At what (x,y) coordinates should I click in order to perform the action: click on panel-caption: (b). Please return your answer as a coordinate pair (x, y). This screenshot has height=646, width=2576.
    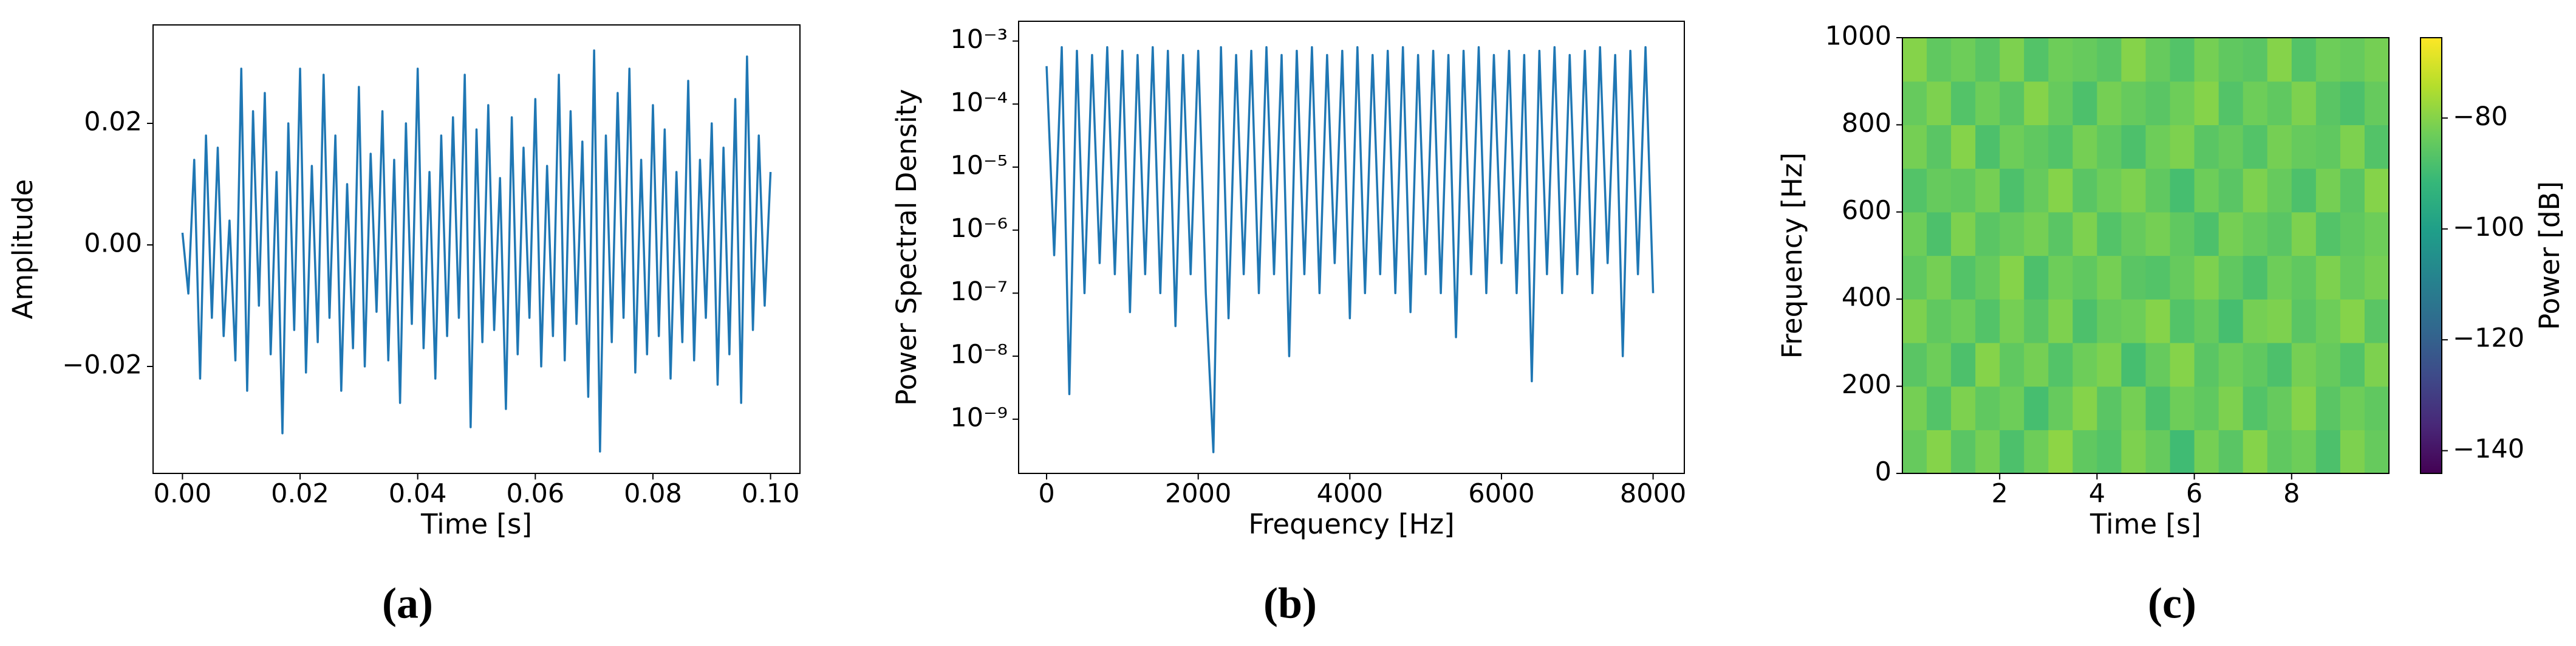
    Looking at the image, I should click on (1290, 603).